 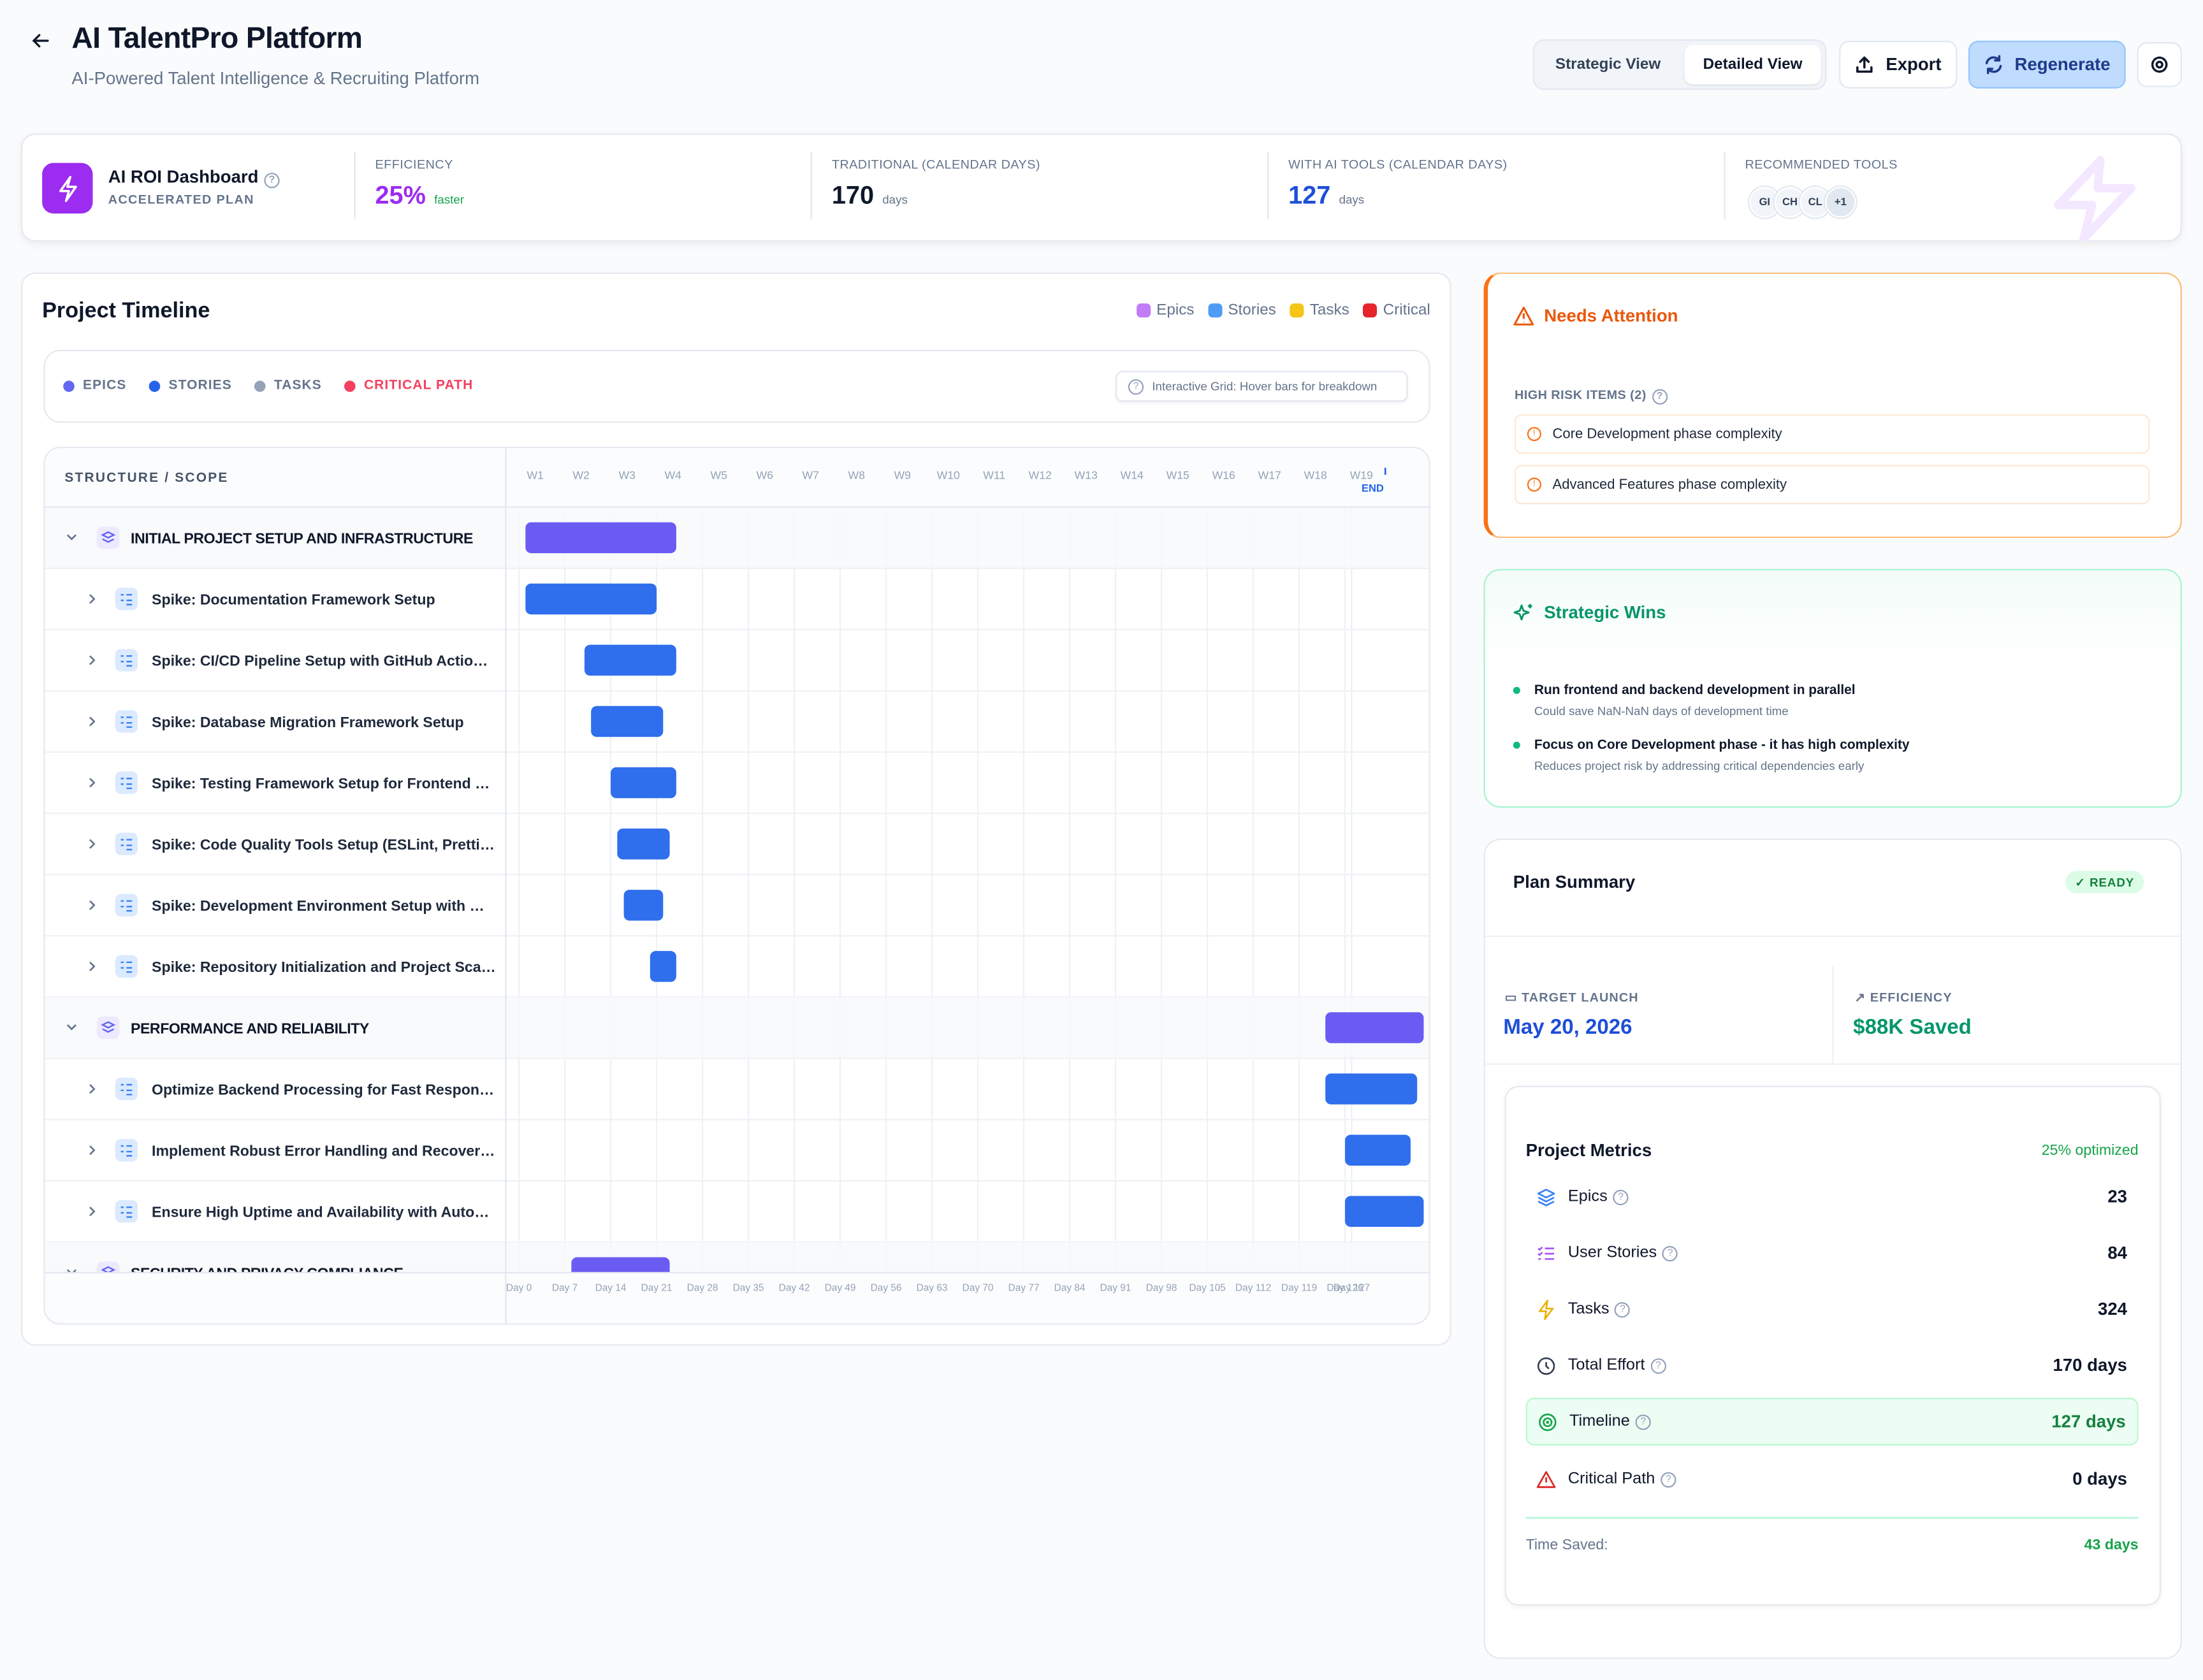 I want to click on metric-label: Timeline, so click(x=1599, y=1421).